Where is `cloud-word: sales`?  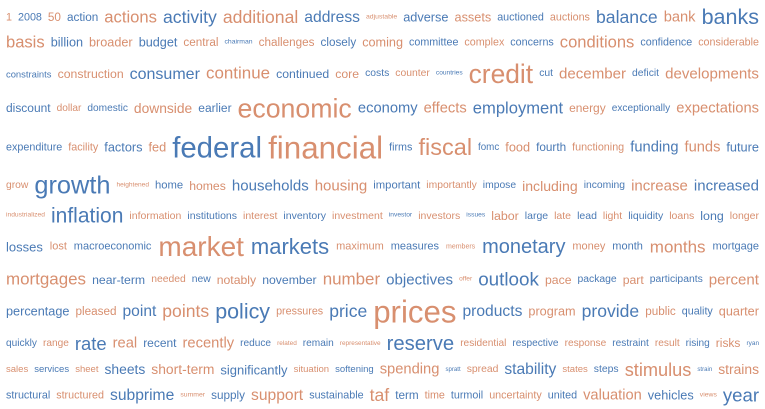 cloud-word: sales is located at coordinates (17, 370).